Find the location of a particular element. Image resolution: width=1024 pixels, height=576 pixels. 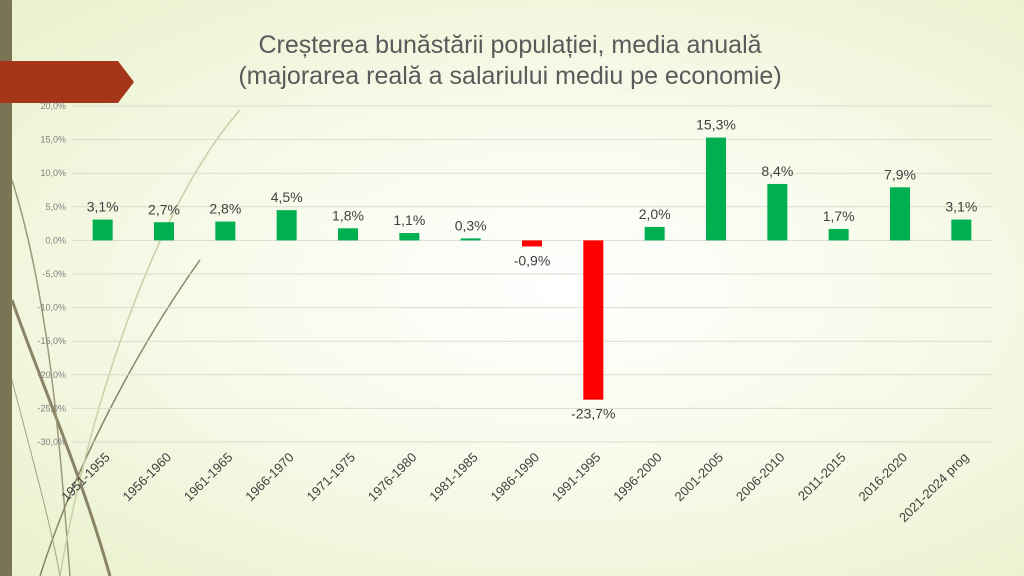

bar-1991-1995 is located at coordinates (593, 320).